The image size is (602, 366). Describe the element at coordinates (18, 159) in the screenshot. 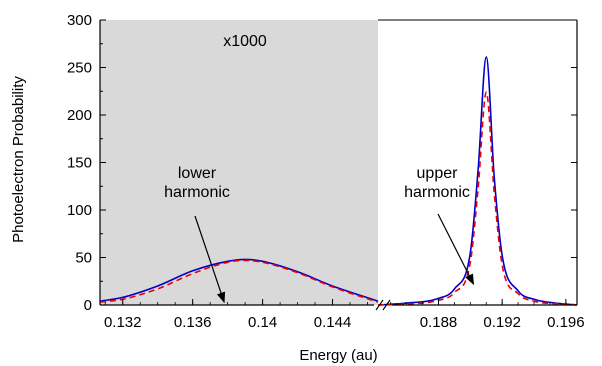

I see `y-axis-title: Photoelectron Probability` at that location.